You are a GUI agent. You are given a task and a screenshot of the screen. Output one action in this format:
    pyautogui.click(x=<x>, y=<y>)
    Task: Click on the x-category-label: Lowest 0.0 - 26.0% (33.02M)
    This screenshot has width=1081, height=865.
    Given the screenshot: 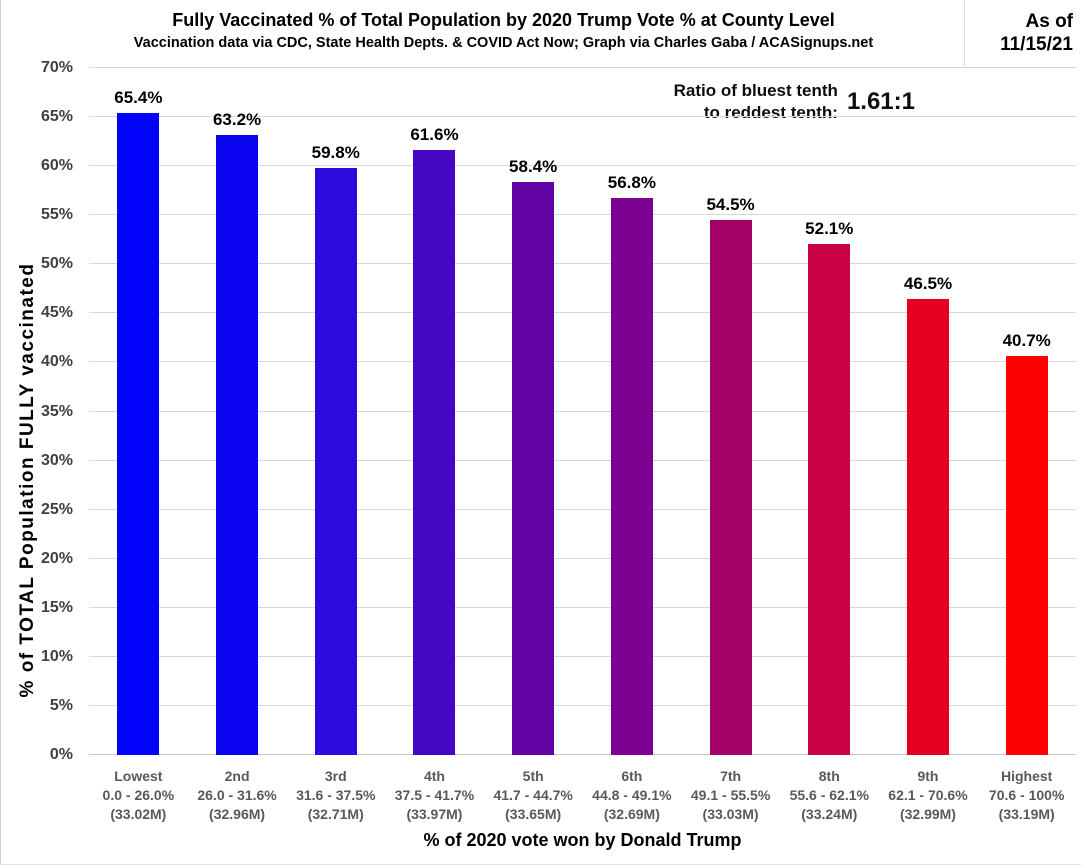 What is the action you would take?
    pyautogui.click(x=138, y=795)
    